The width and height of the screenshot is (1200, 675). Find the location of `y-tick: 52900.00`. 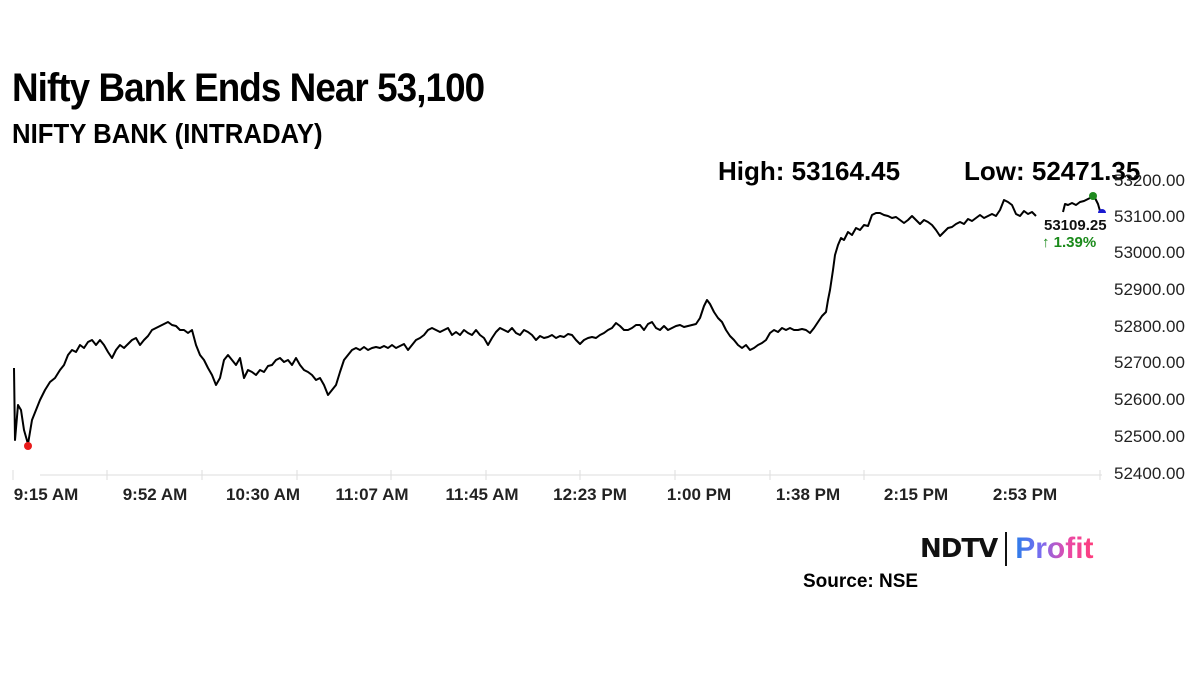

y-tick: 52900.00 is located at coordinates (1149, 289).